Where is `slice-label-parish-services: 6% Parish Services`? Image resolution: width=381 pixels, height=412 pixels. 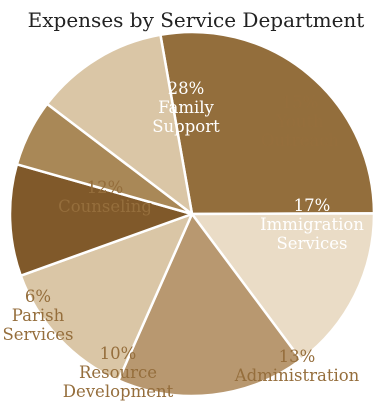
slice-label-parish-services: 6% Parish Services is located at coordinates (37, 315).